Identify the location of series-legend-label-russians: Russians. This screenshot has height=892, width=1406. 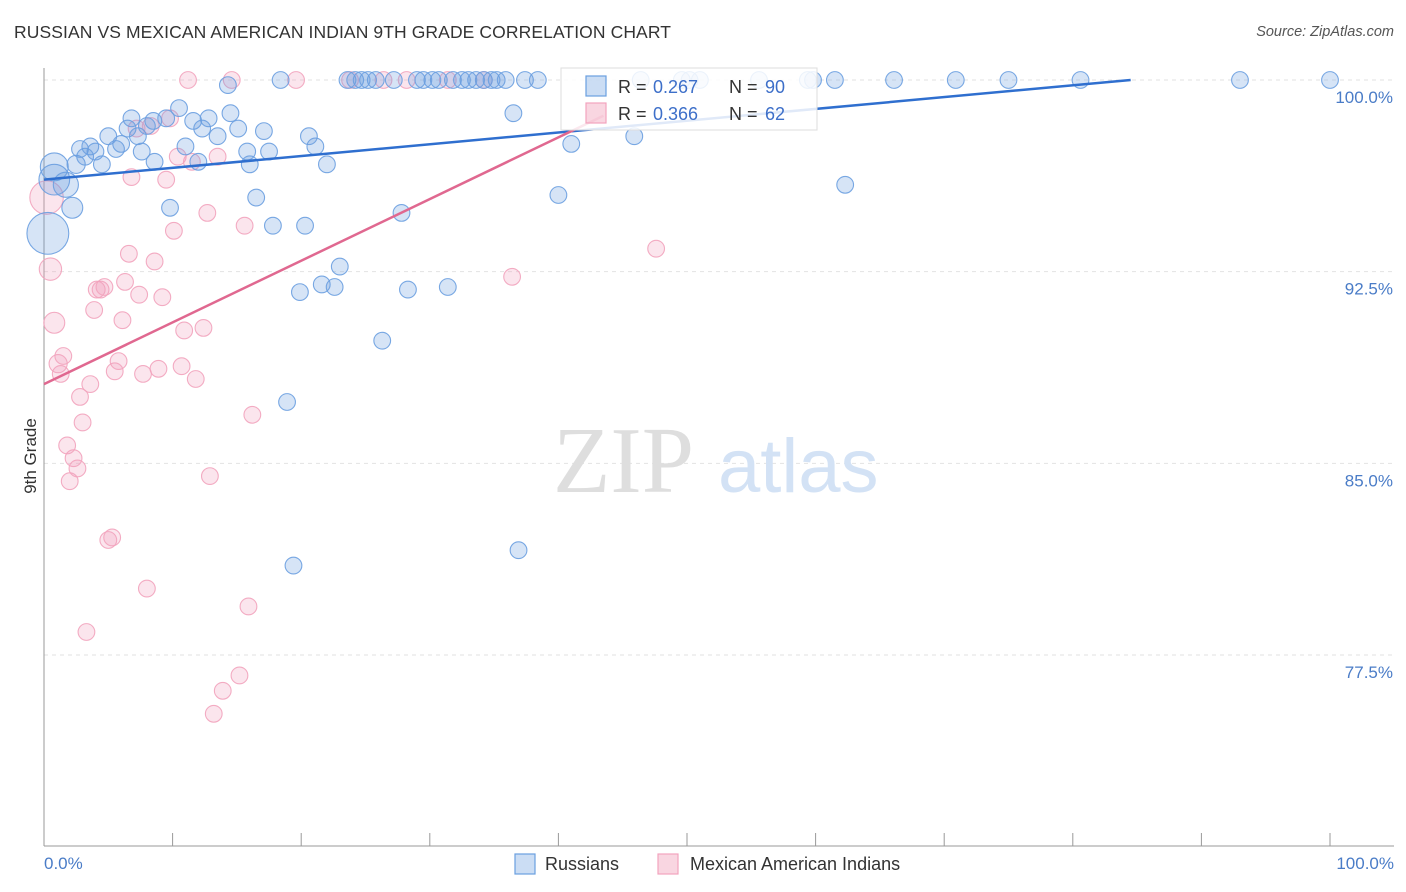
(582, 864).